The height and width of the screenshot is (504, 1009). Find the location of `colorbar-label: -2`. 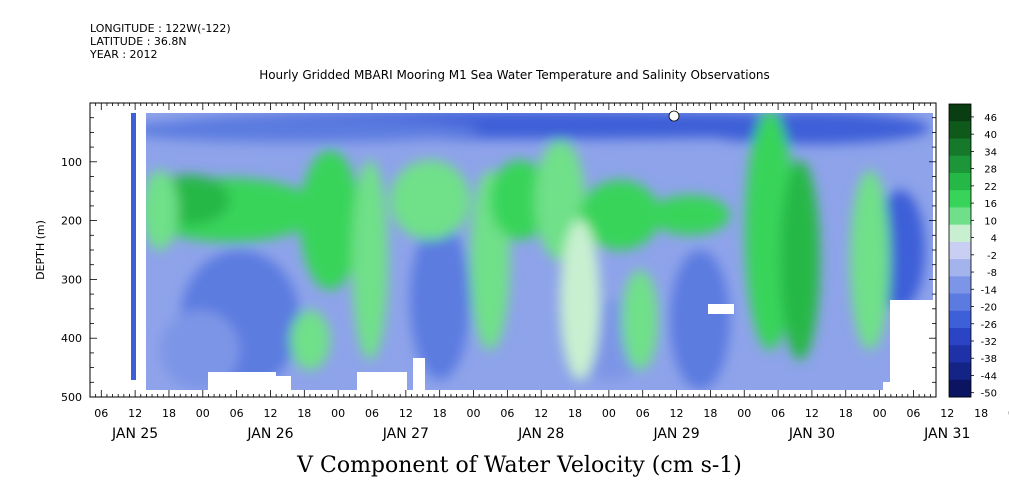

colorbar-label: -2 is located at coordinates (992, 256).